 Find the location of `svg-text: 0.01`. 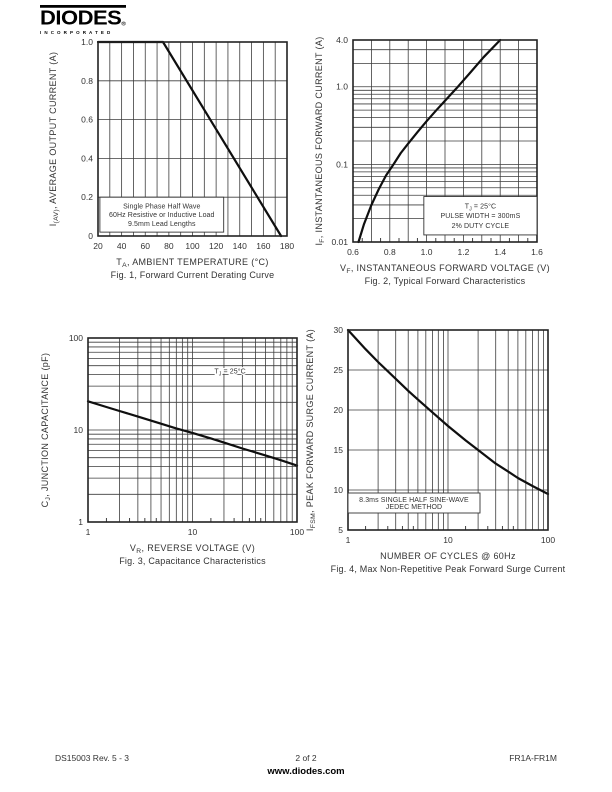

svg-text: 0.01 is located at coordinates (339, 242).